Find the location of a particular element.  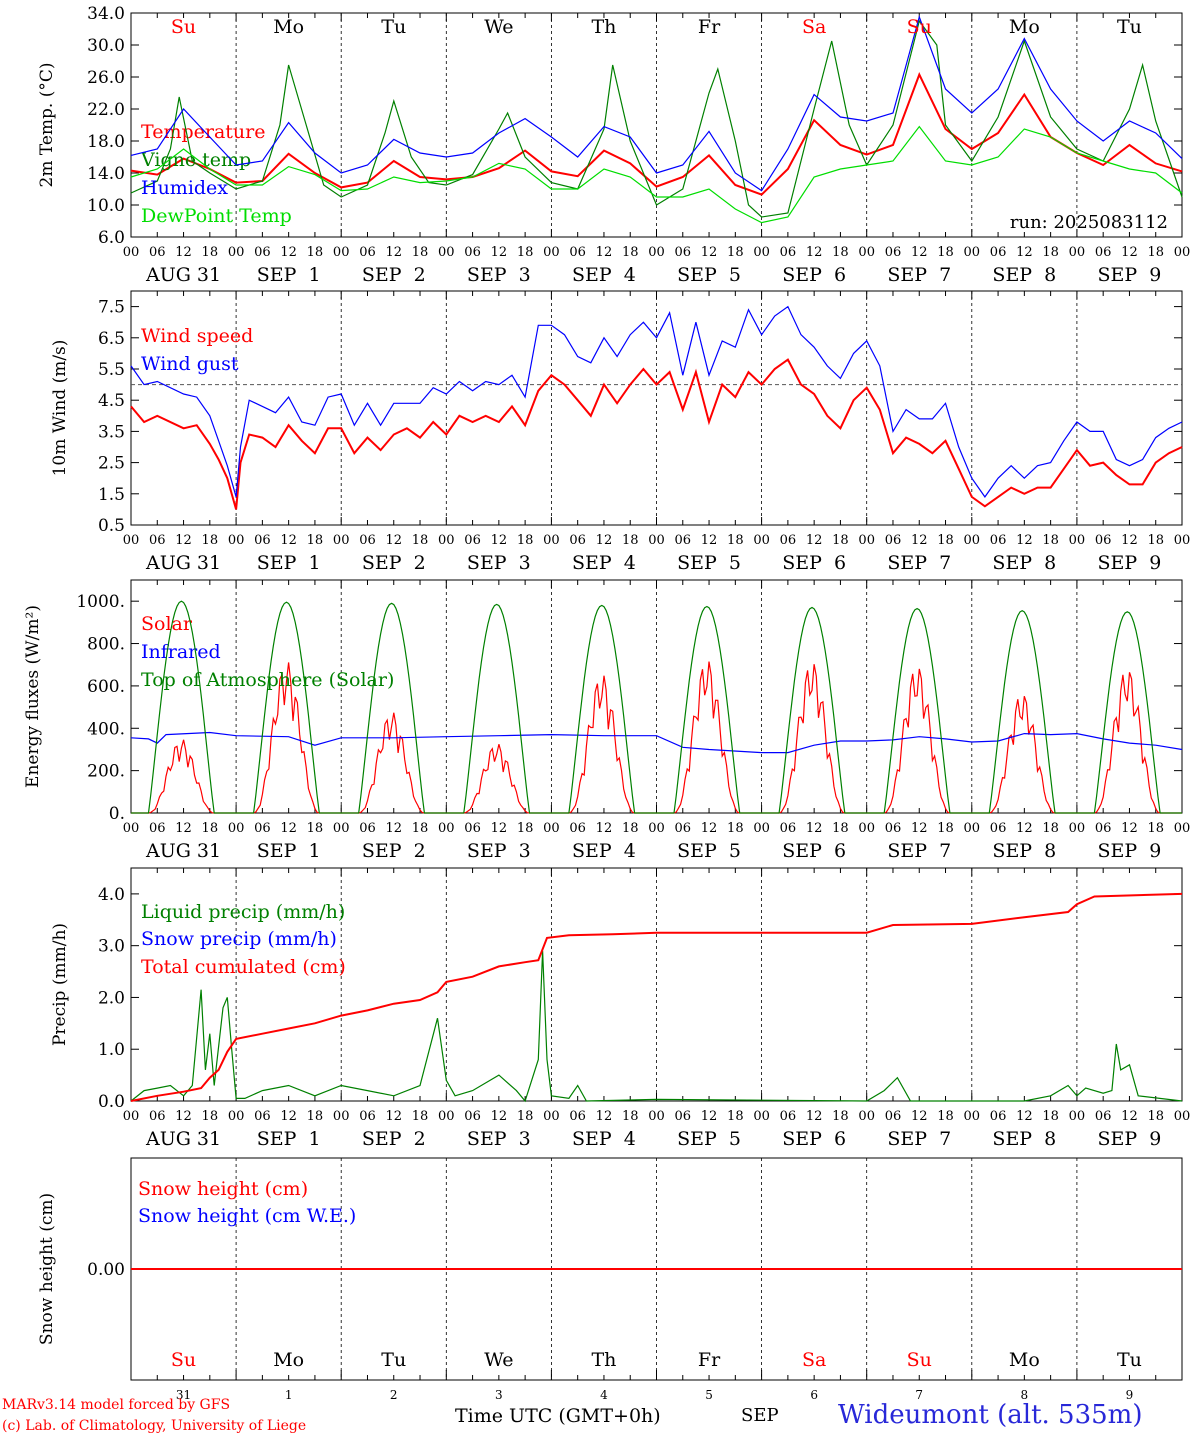

legend-label: Infrared is located at coordinates (181, 652).